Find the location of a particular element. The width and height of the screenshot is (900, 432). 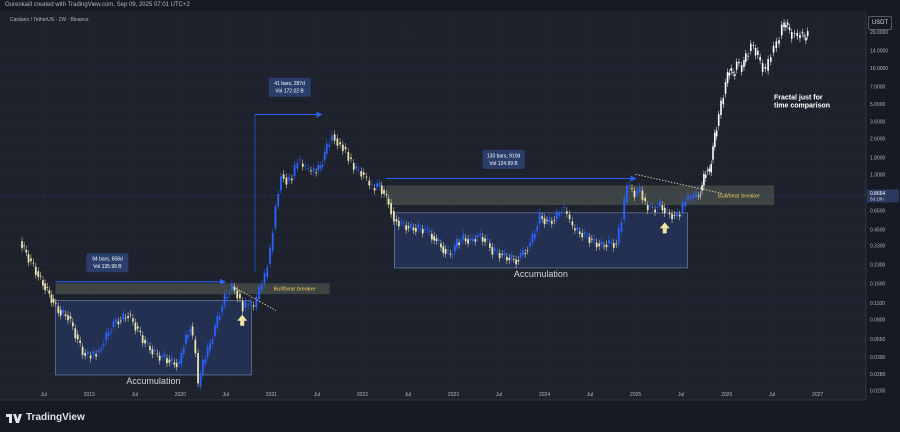

y-tick-label: 7.0000 is located at coordinates (878, 88).